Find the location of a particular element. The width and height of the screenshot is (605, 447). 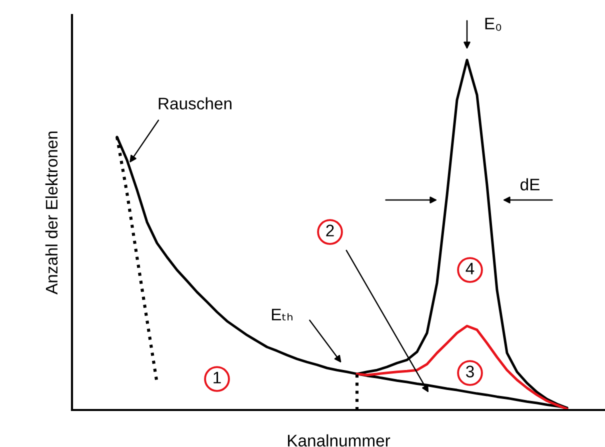

annotation: 1 is located at coordinates (217, 378).